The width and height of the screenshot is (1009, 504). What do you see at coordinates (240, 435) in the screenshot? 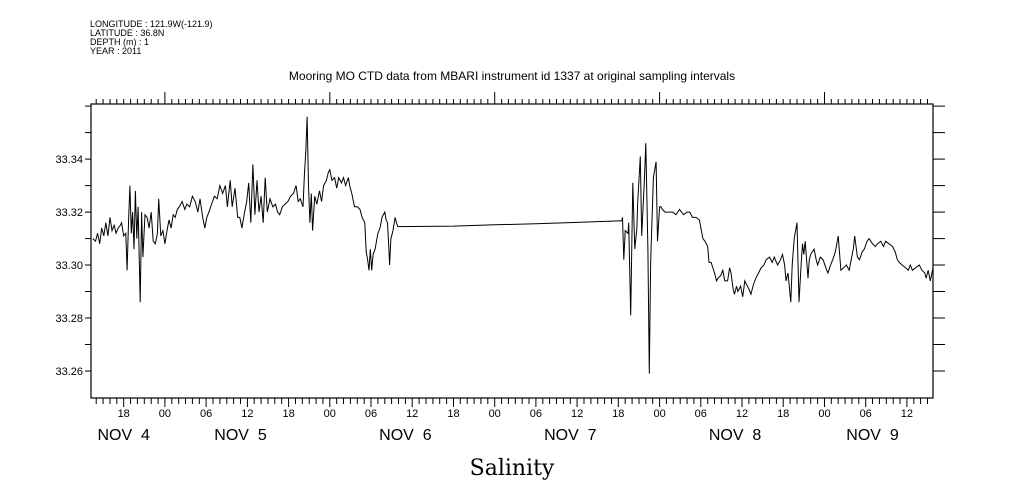
I see `date-label: NOV 5` at bounding box center [240, 435].